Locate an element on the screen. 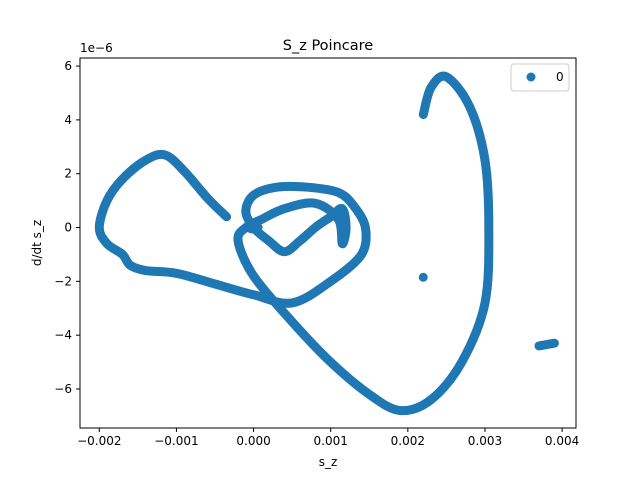 Image resolution: width=640 pixels, height=480 pixels. series-0-segment is located at coordinates (546, 344).